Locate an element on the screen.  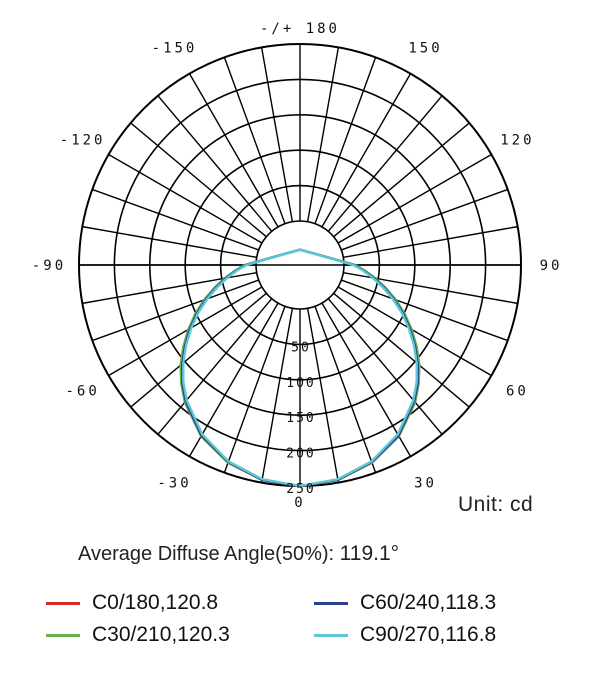
legend-label-c30: C30/210,120.3 is located at coordinates (161, 634).